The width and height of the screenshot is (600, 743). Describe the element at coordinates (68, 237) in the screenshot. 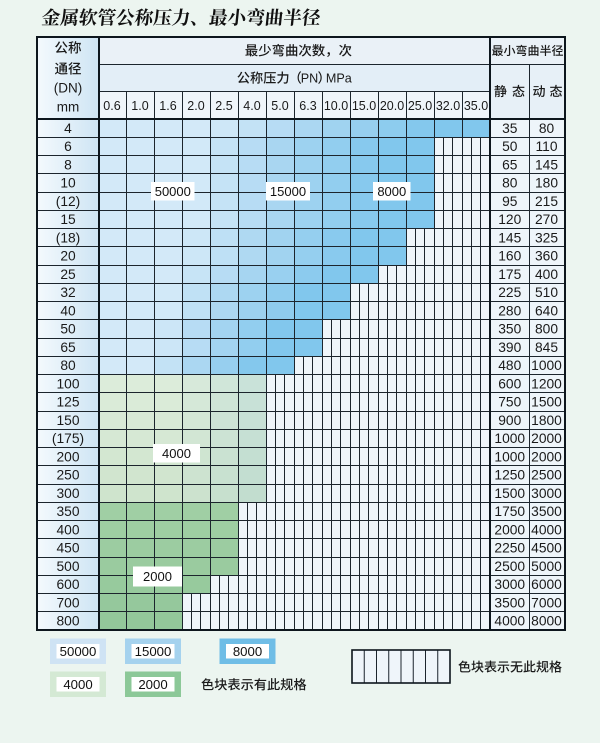

I see `svg-text: (18)` at that location.